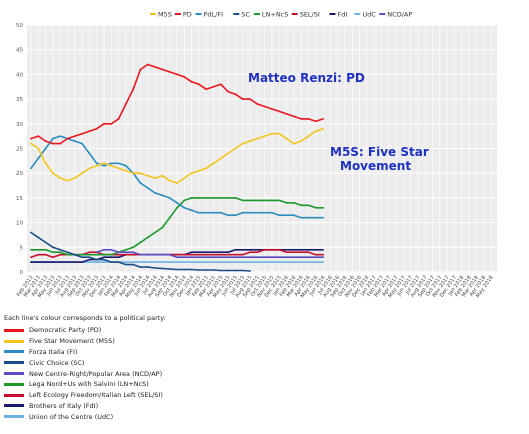 The width and height of the screenshot is (529, 434). Describe the element at coordinates (306, 78) in the screenshot. I see `annotation-label: Matteo Renzi: PD` at that location.